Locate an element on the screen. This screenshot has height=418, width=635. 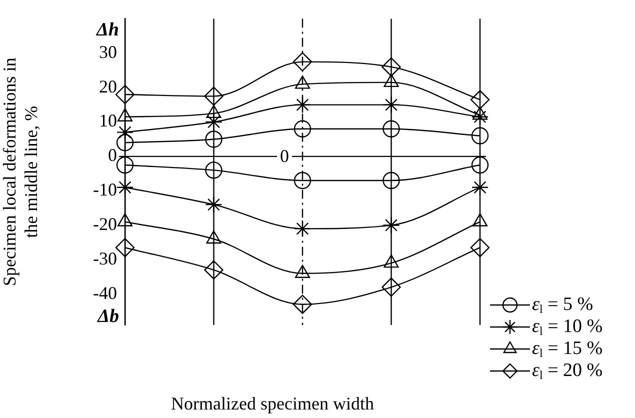
y-tick-label: 20 is located at coordinates (108, 86).